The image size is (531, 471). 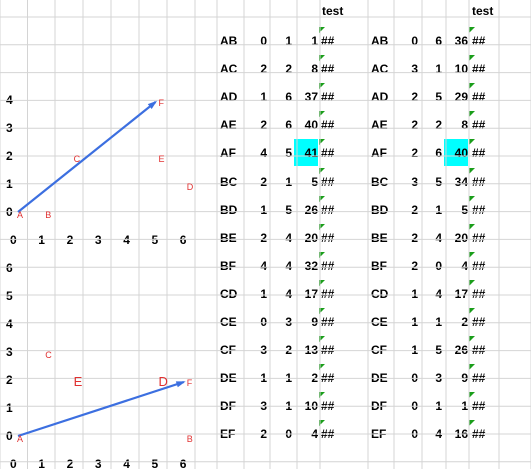 What do you see at coordinates (379, 378) in the screenshot?
I see `table2-pair: DE` at bounding box center [379, 378].